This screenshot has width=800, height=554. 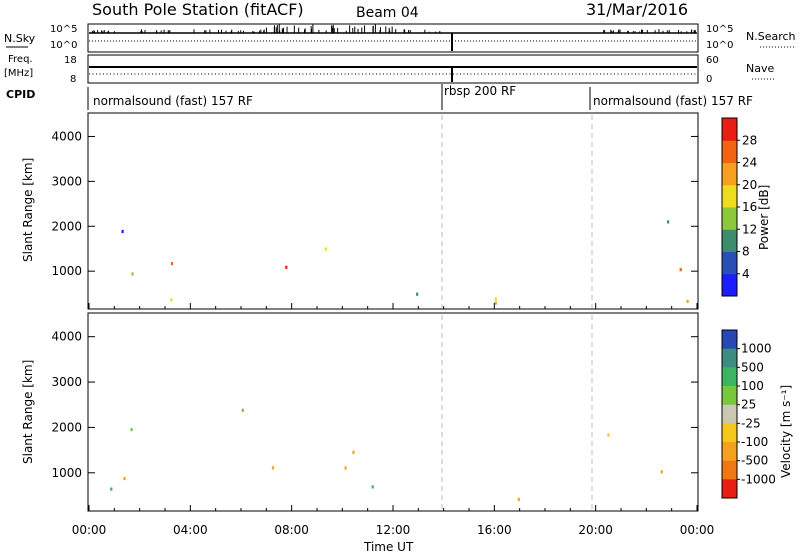 I want to click on nsky-tick-top: 10^5, so click(x=63, y=29).